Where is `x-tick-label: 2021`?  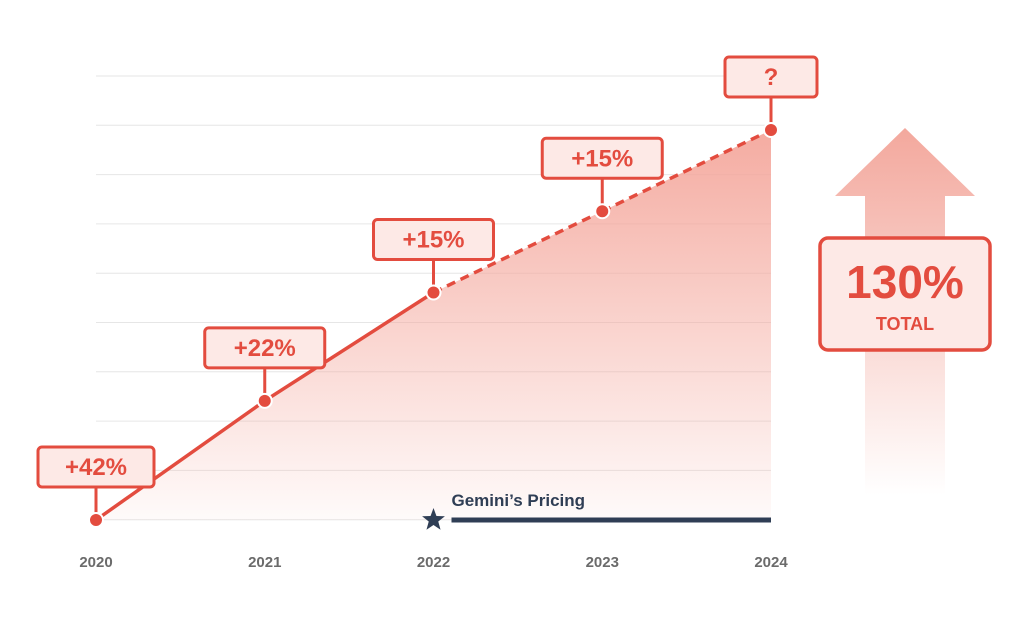
x-tick-label: 2021 is located at coordinates (264, 562).